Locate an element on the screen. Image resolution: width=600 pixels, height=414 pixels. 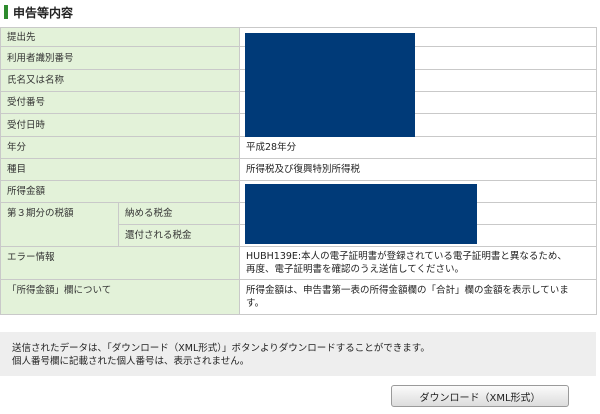
error-message-line1: HUBH139E:本人の電子証明書が登録されている電子証明書と異なるため、 is located at coordinates (406, 256).